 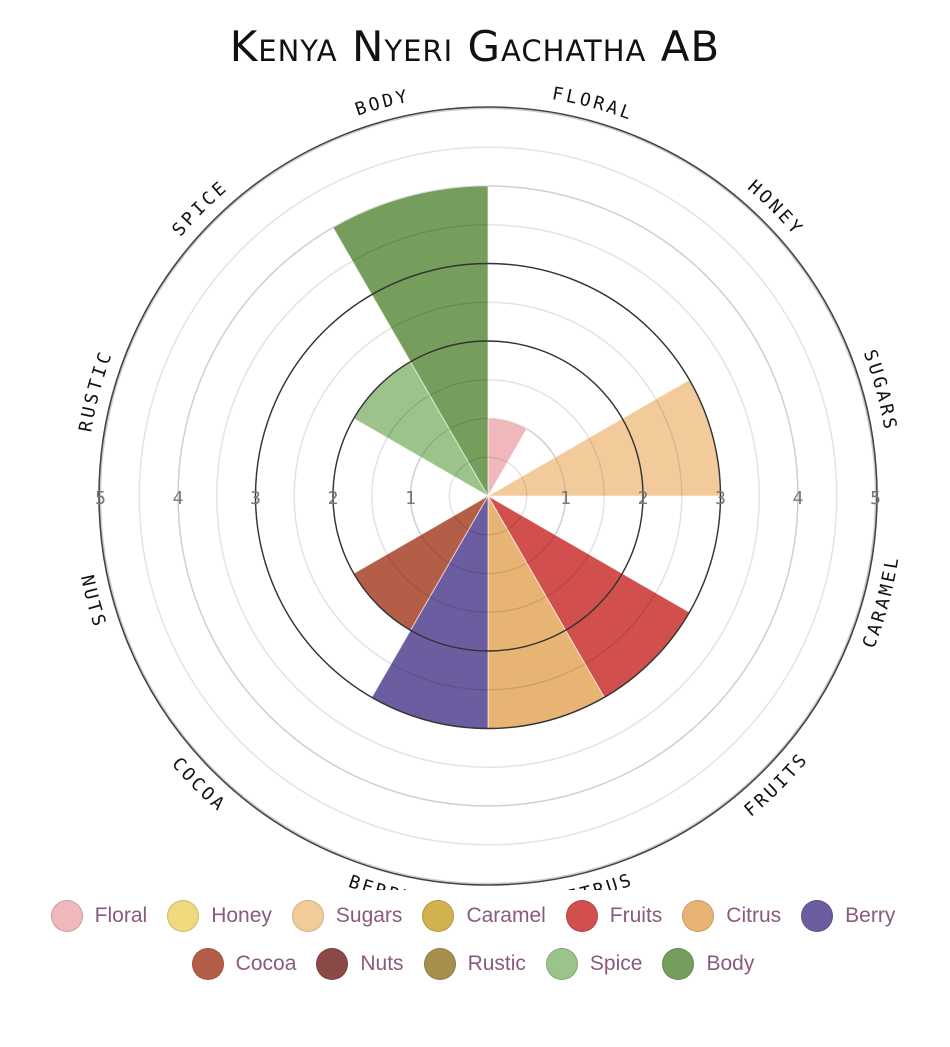 I want to click on legend-label: Fruits, so click(x=636, y=915).